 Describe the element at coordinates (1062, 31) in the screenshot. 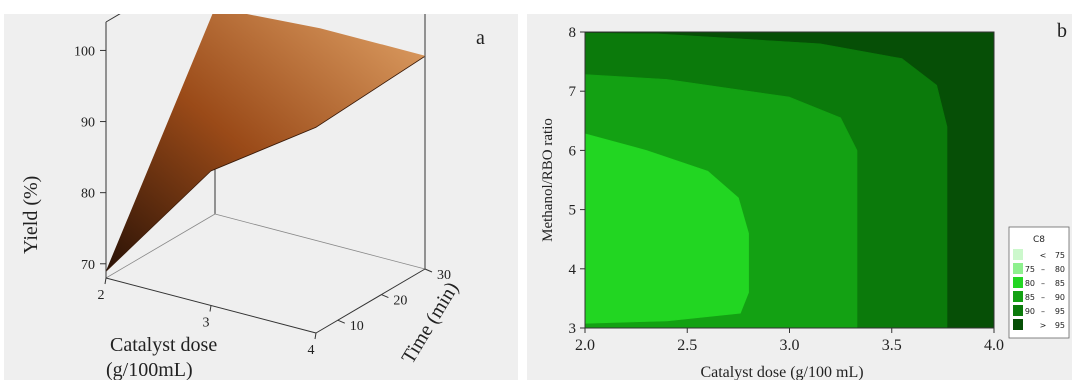

I see `panel-label-b: b` at that location.